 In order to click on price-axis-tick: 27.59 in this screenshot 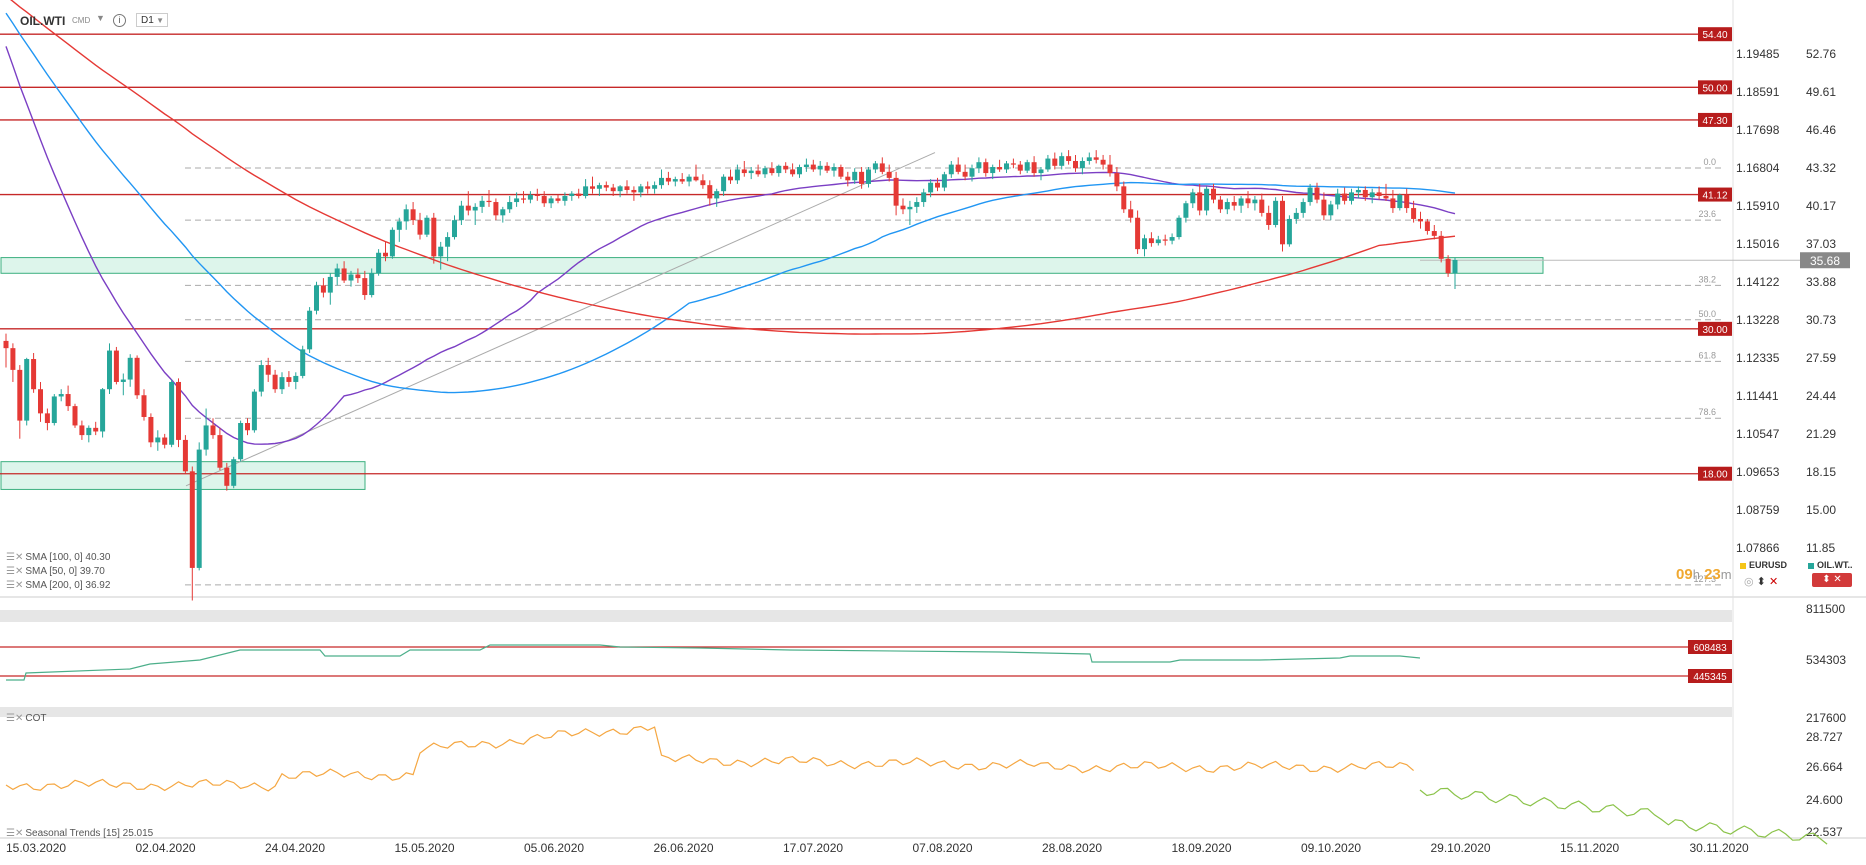, I will do `click(1821, 358)`.